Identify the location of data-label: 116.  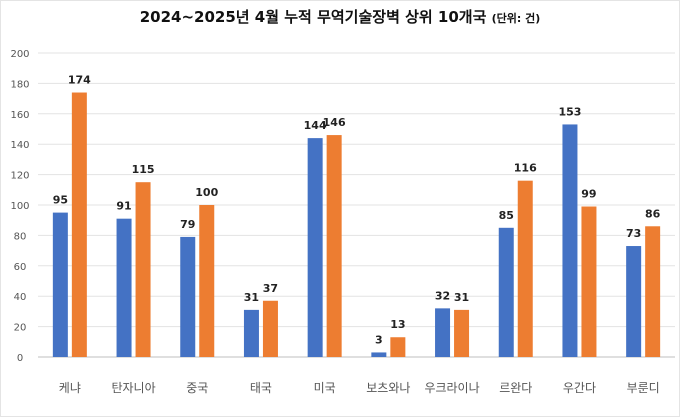
(525, 168).